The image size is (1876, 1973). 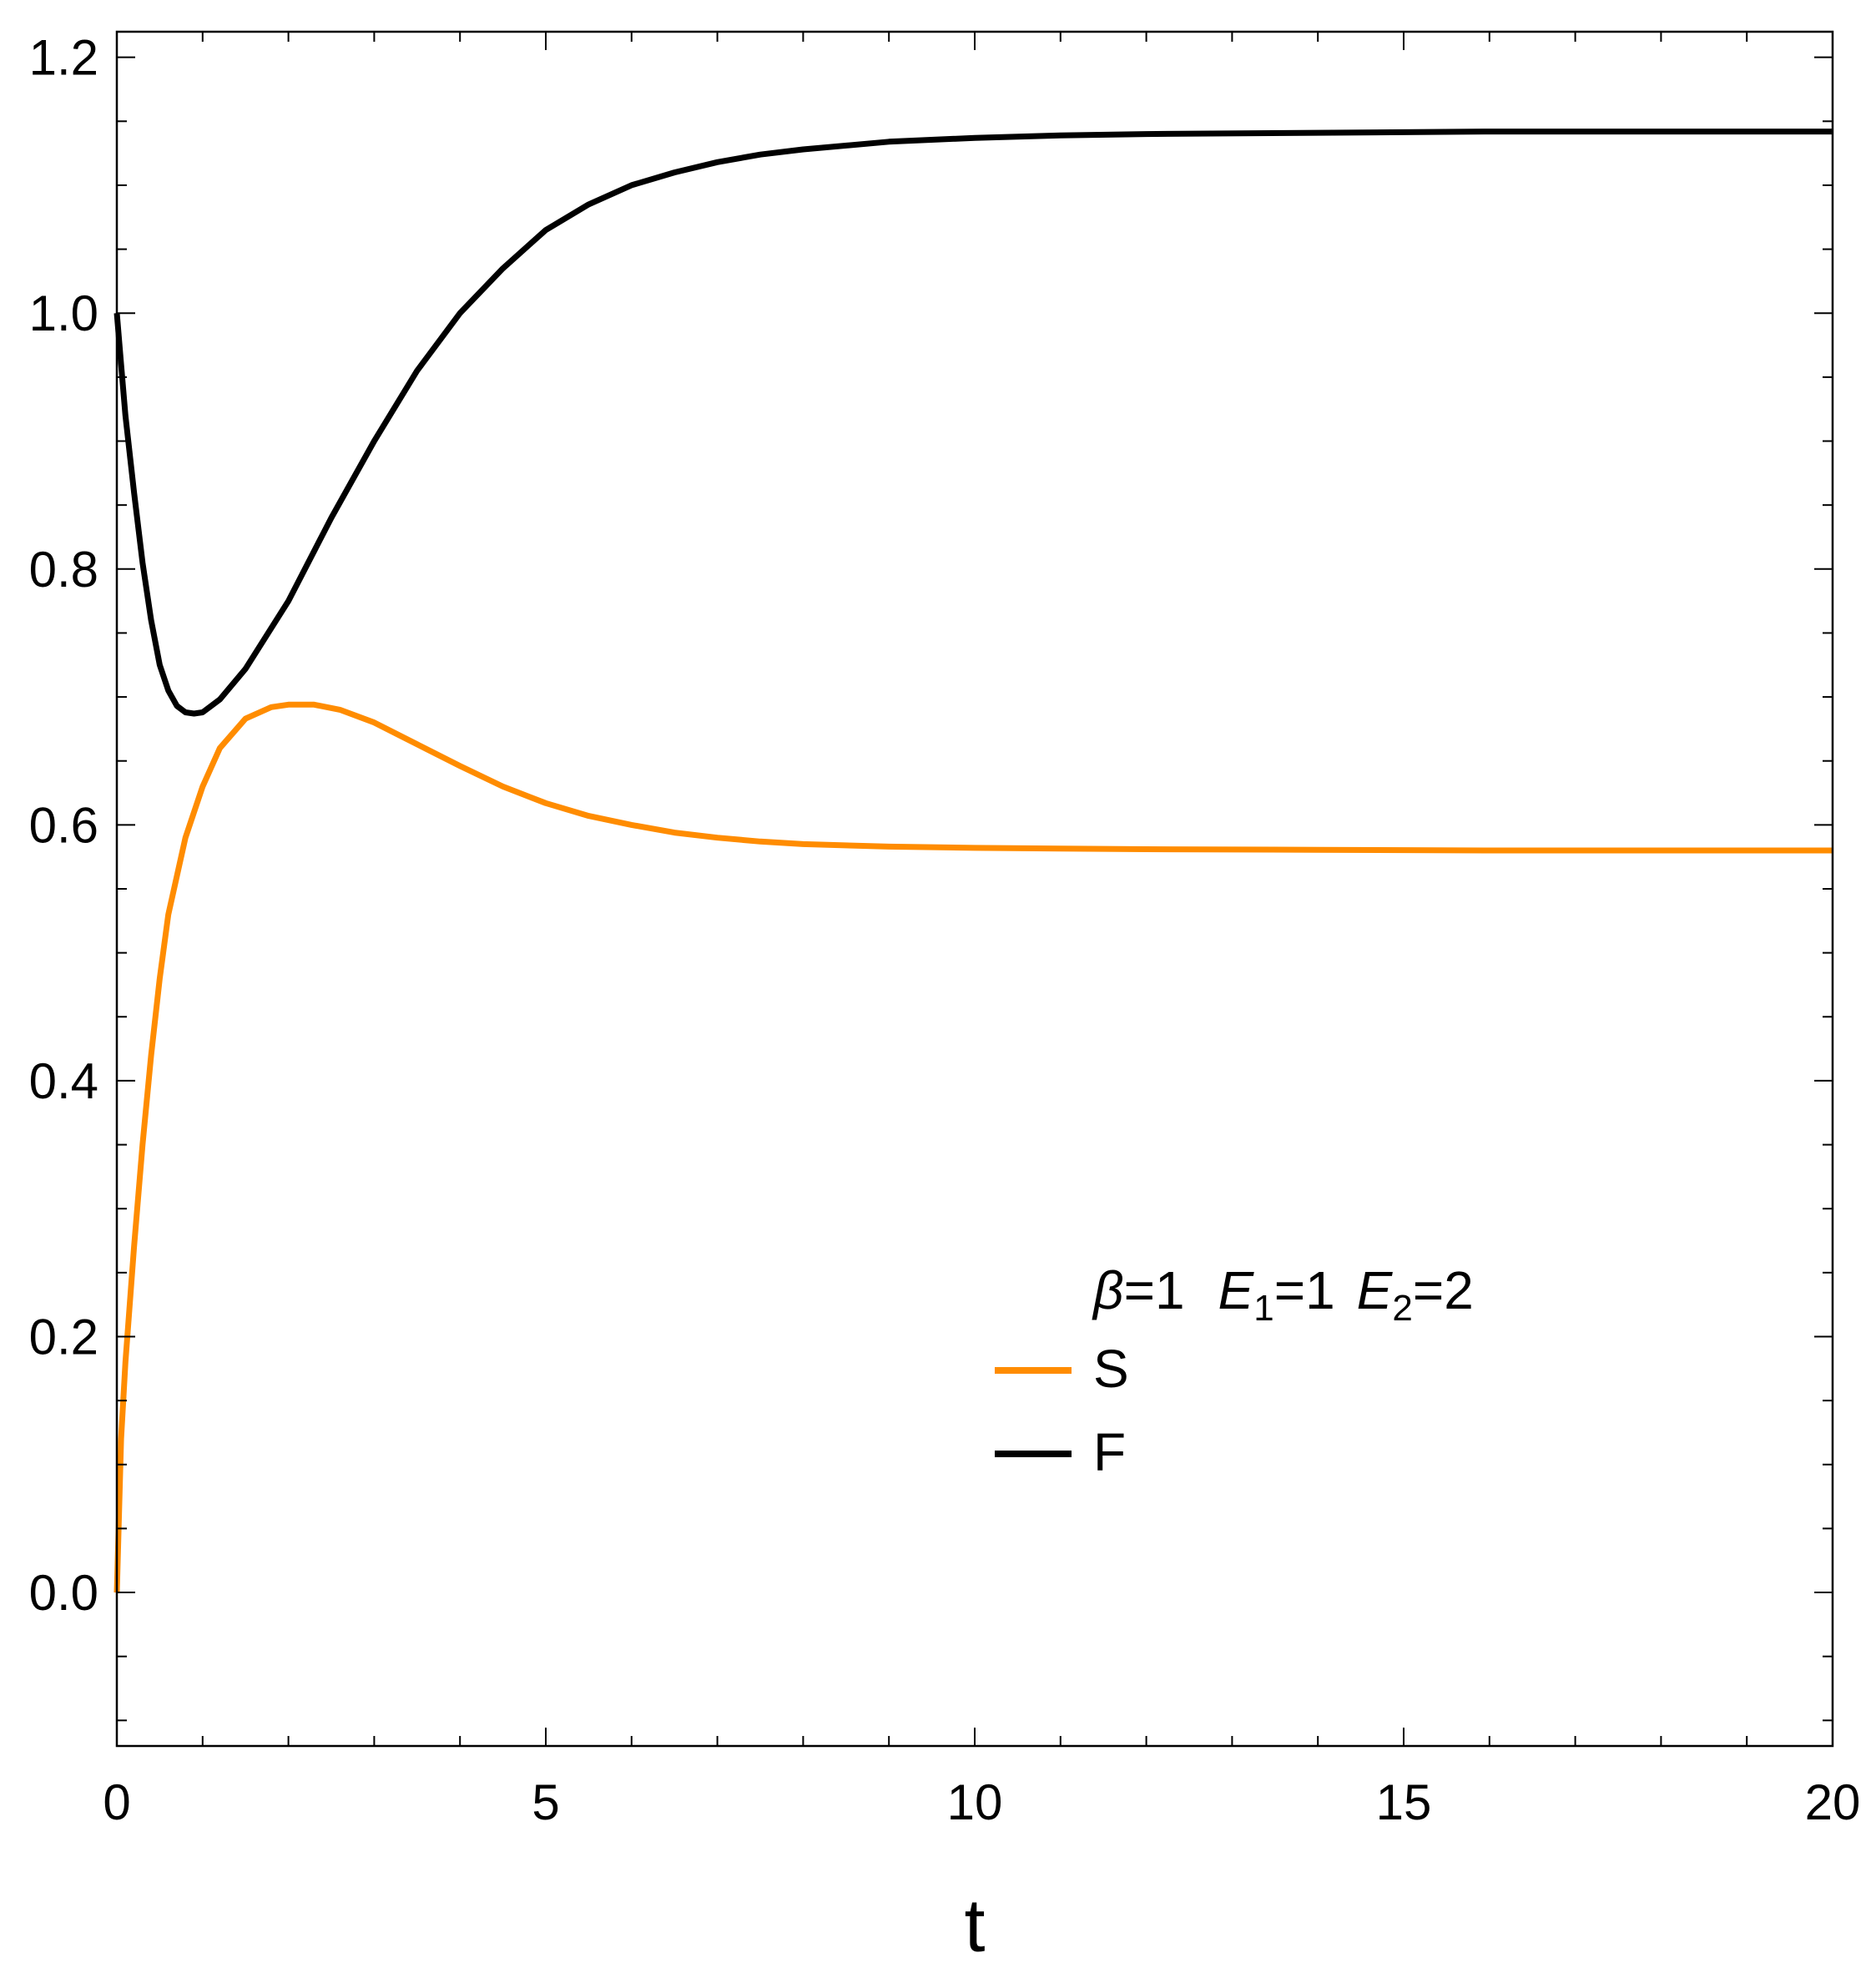 I want to click on legend-e2-value: =2, so click(x=1443, y=1290).